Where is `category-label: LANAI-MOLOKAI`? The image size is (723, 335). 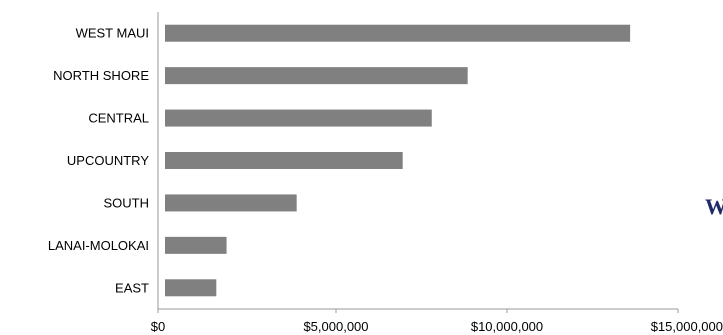 category-label: LANAI-MOLOKAI is located at coordinates (98, 245).